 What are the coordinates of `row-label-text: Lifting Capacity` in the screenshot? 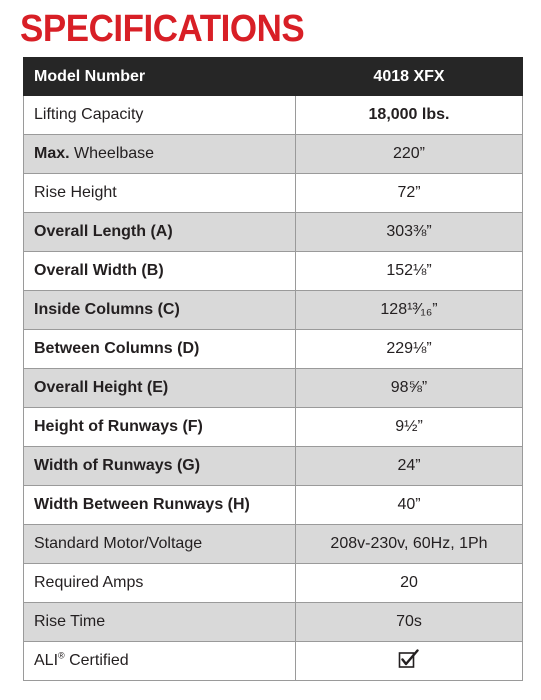 It's located at (89, 114).